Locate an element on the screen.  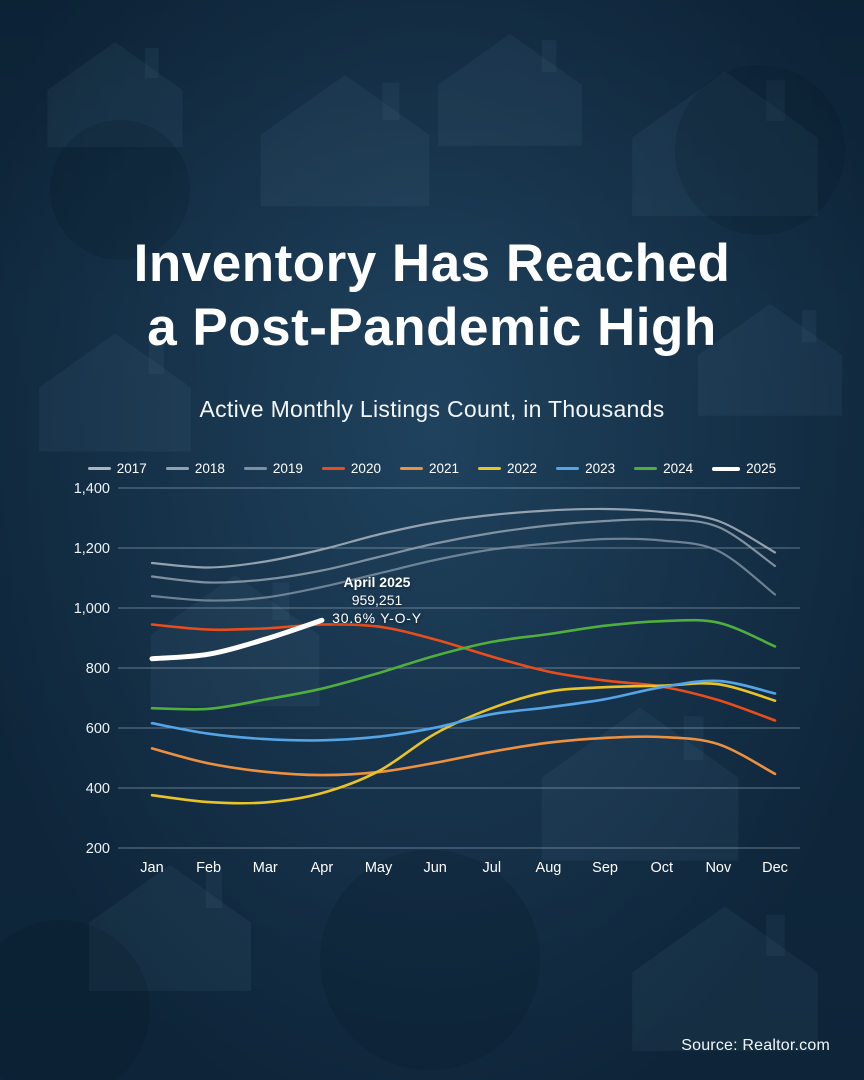
page-title-line1: Inventory Has Reached is located at coordinates (432, 263).